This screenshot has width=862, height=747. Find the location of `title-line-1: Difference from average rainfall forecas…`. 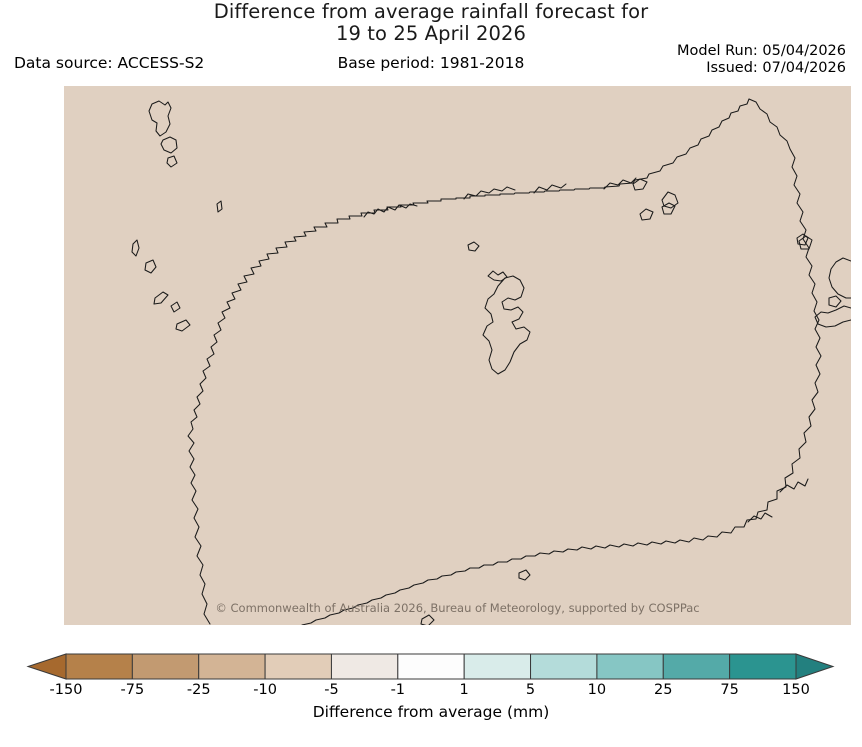

title-line-1: Difference from average rainfall forecas… is located at coordinates (431, 11).